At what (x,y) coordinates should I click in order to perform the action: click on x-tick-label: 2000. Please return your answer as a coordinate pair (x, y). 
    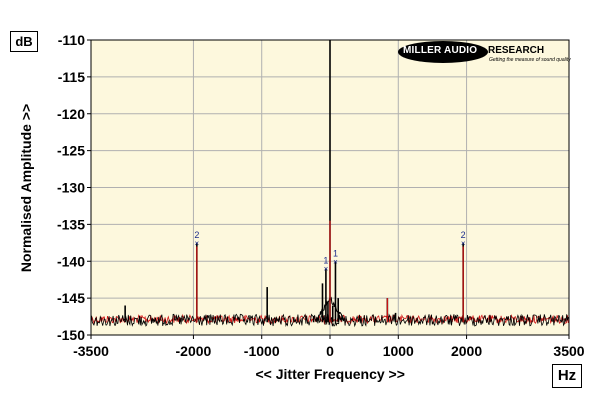
    Looking at the image, I should click on (466, 351).